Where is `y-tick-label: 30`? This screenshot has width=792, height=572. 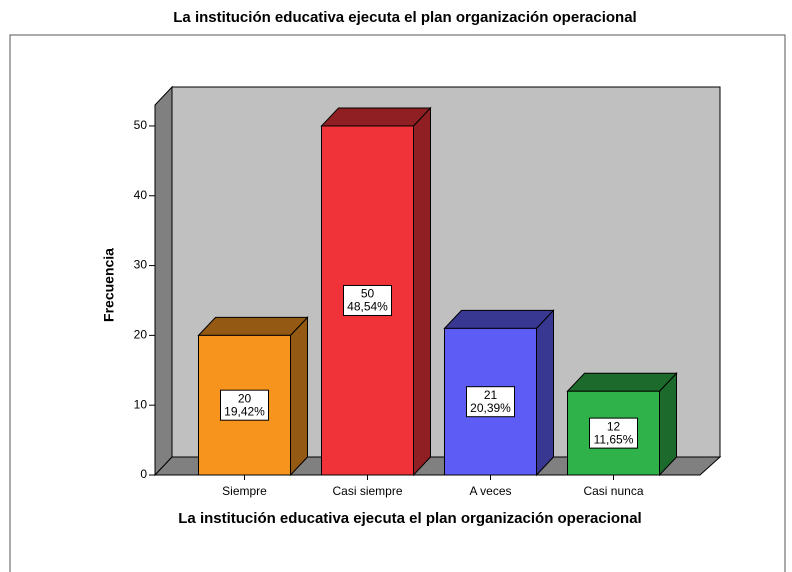
y-tick-label: 30 is located at coordinates (141, 265).